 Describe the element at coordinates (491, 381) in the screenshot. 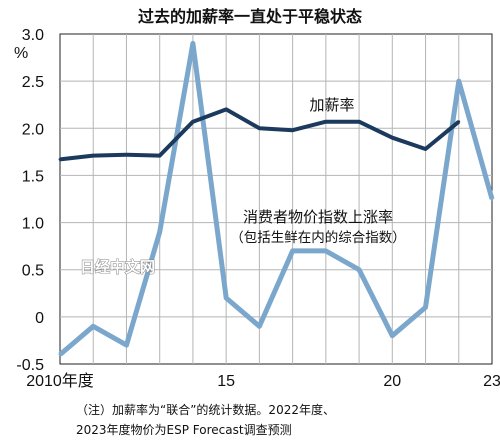

I see `x-tick-label: 23` at that location.